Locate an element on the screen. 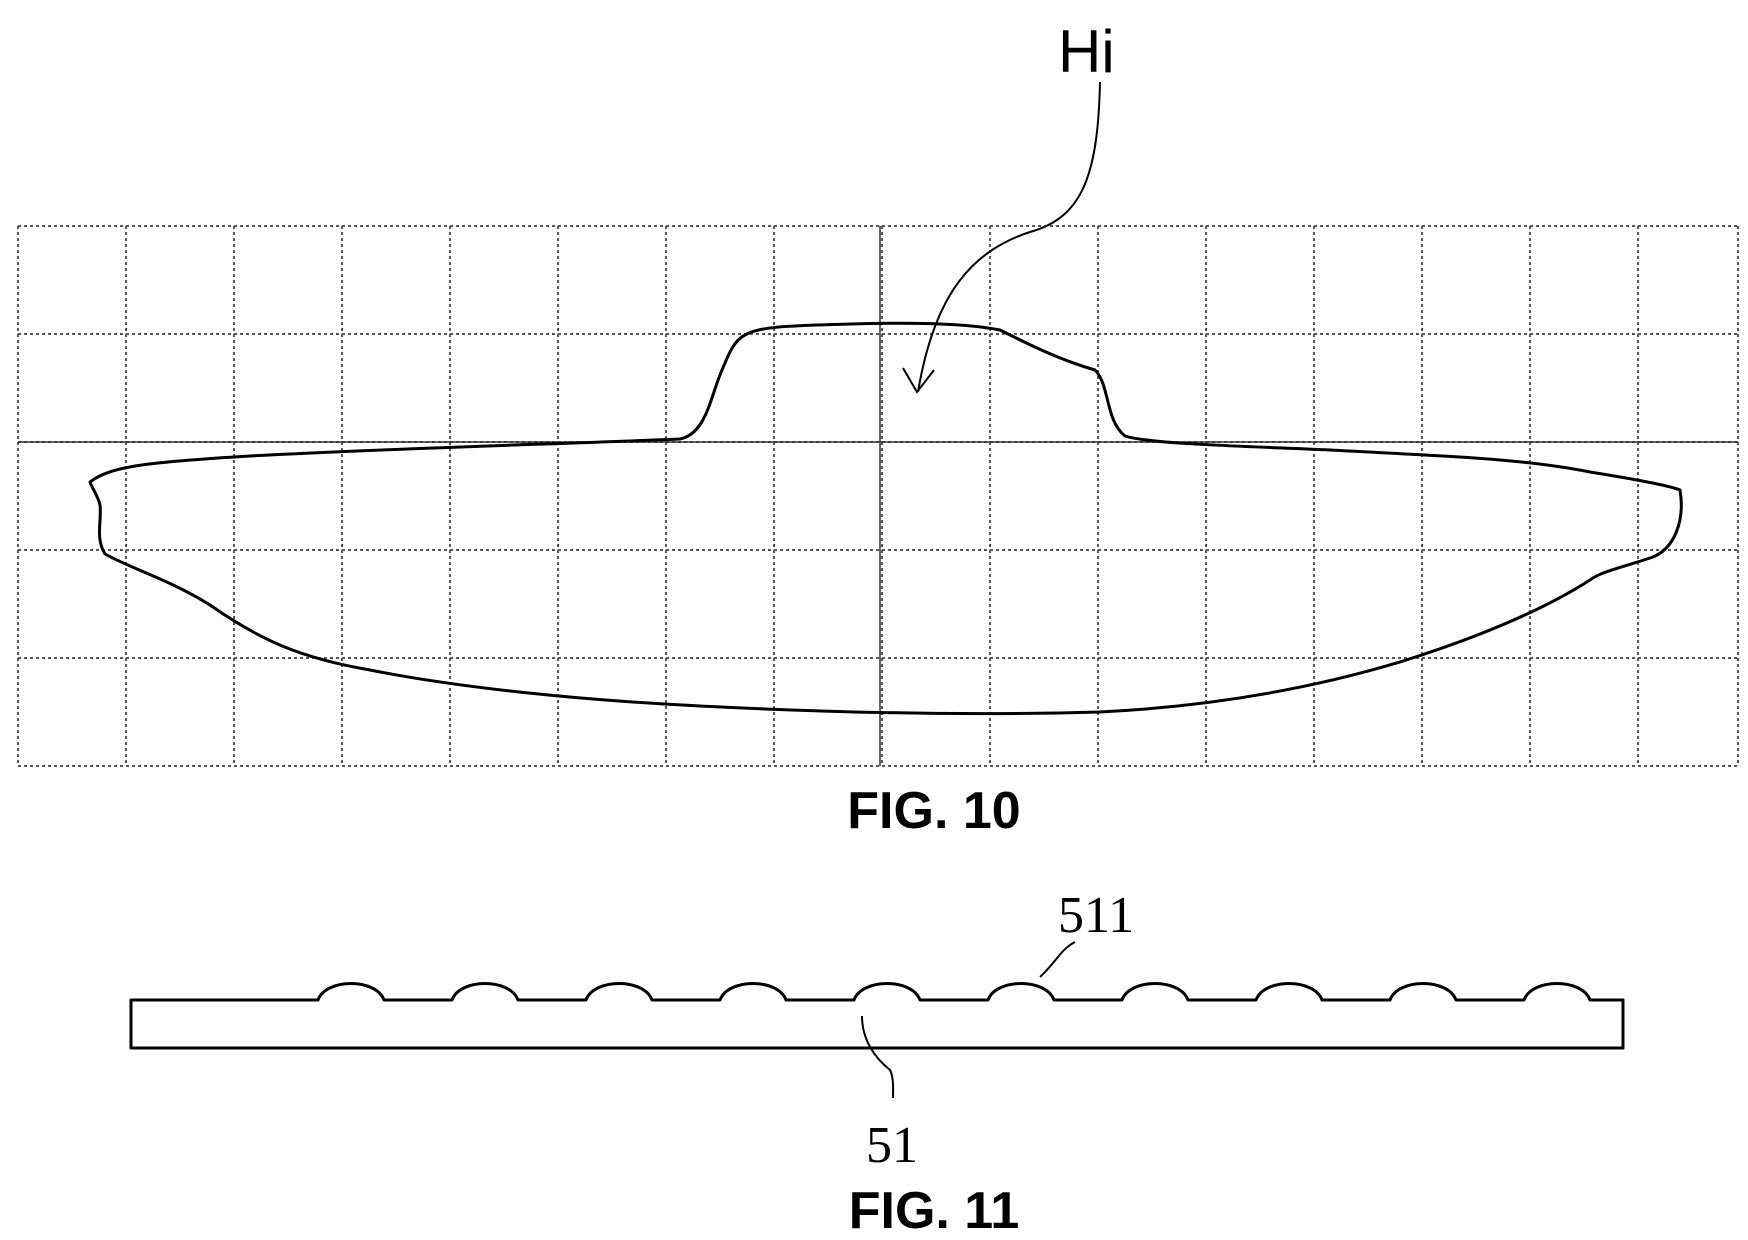  fig11-bump-leader is located at coordinates (1057, 959).